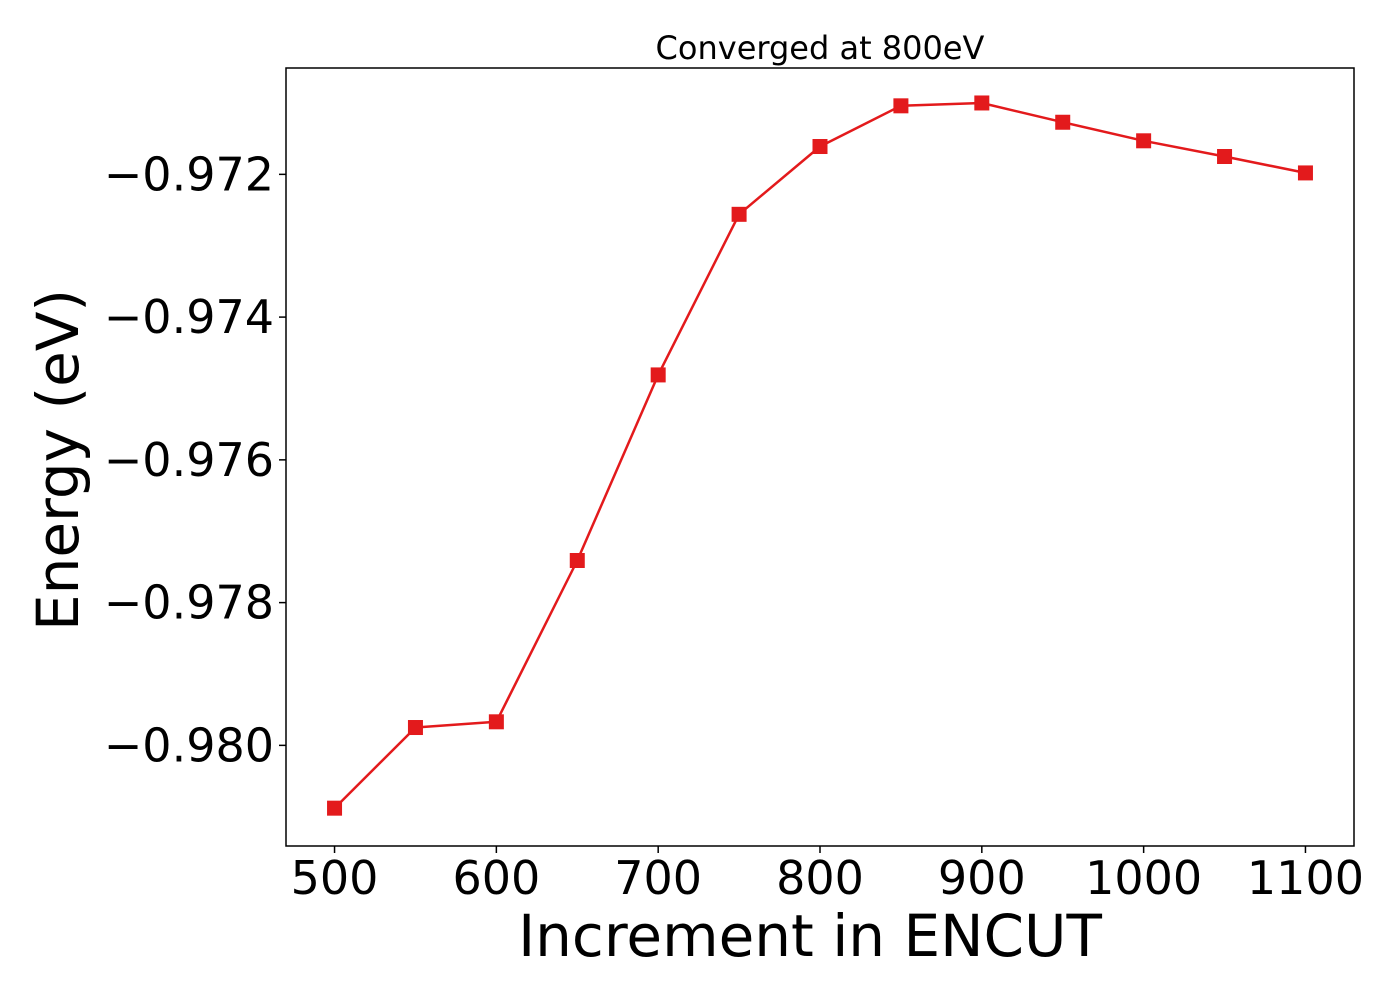 The image size is (1400, 1000). I want to click on y-tick-label: −0.980, so click(189, 745).